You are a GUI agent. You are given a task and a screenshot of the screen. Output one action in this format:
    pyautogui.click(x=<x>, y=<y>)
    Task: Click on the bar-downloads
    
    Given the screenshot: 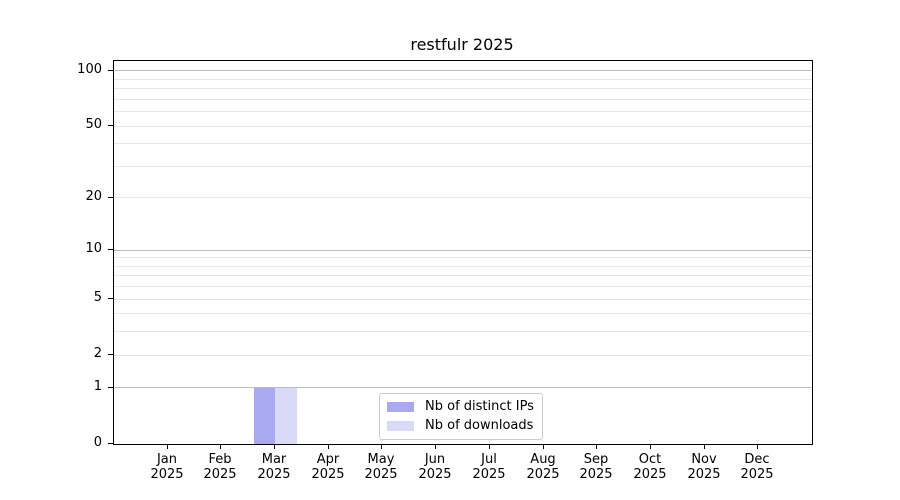 What is the action you would take?
    pyautogui.click(x=286, y=415)
    